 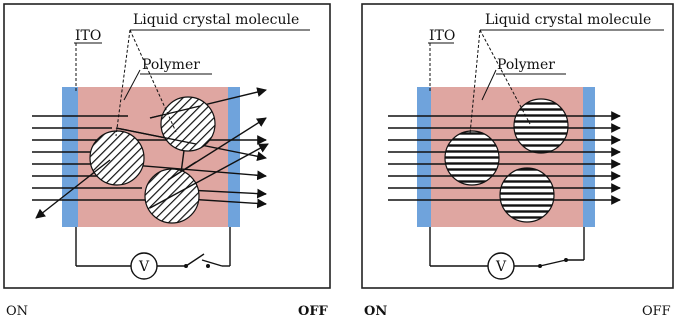 What do you see at coordinates (507, 247) in the screenshot?
I see `right-circuit` at bounding box center [507, 247].